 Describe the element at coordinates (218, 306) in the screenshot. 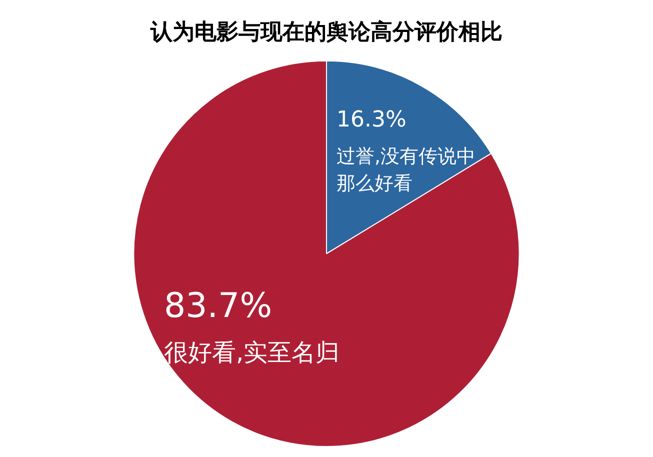

I see `data-label: 83.7%` at that location.